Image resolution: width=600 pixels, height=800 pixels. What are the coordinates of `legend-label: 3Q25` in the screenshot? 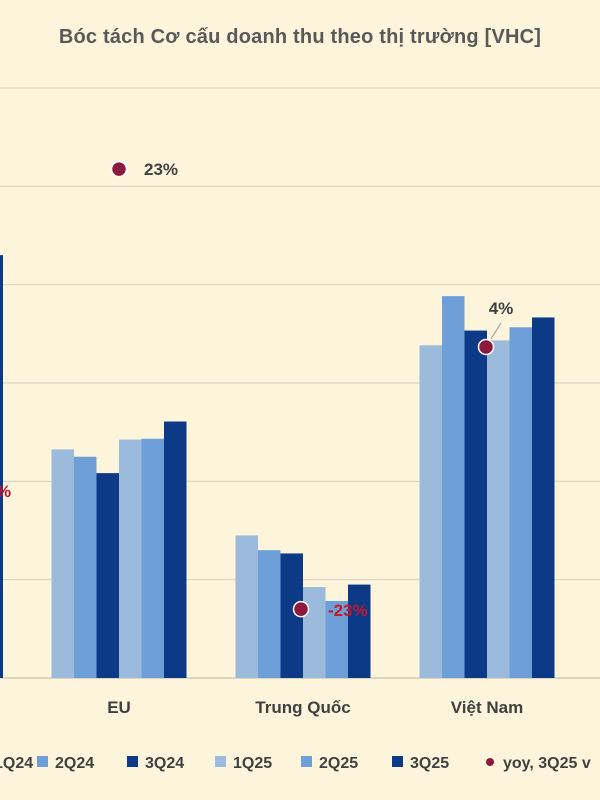 It's located at (429, 763).